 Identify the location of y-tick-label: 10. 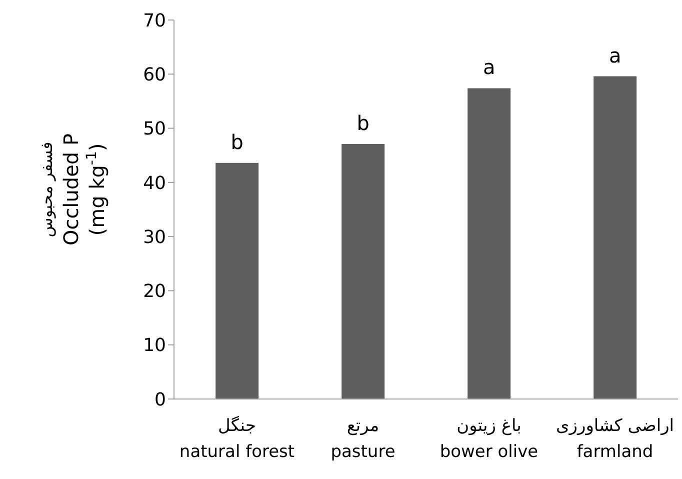
(154, 345).